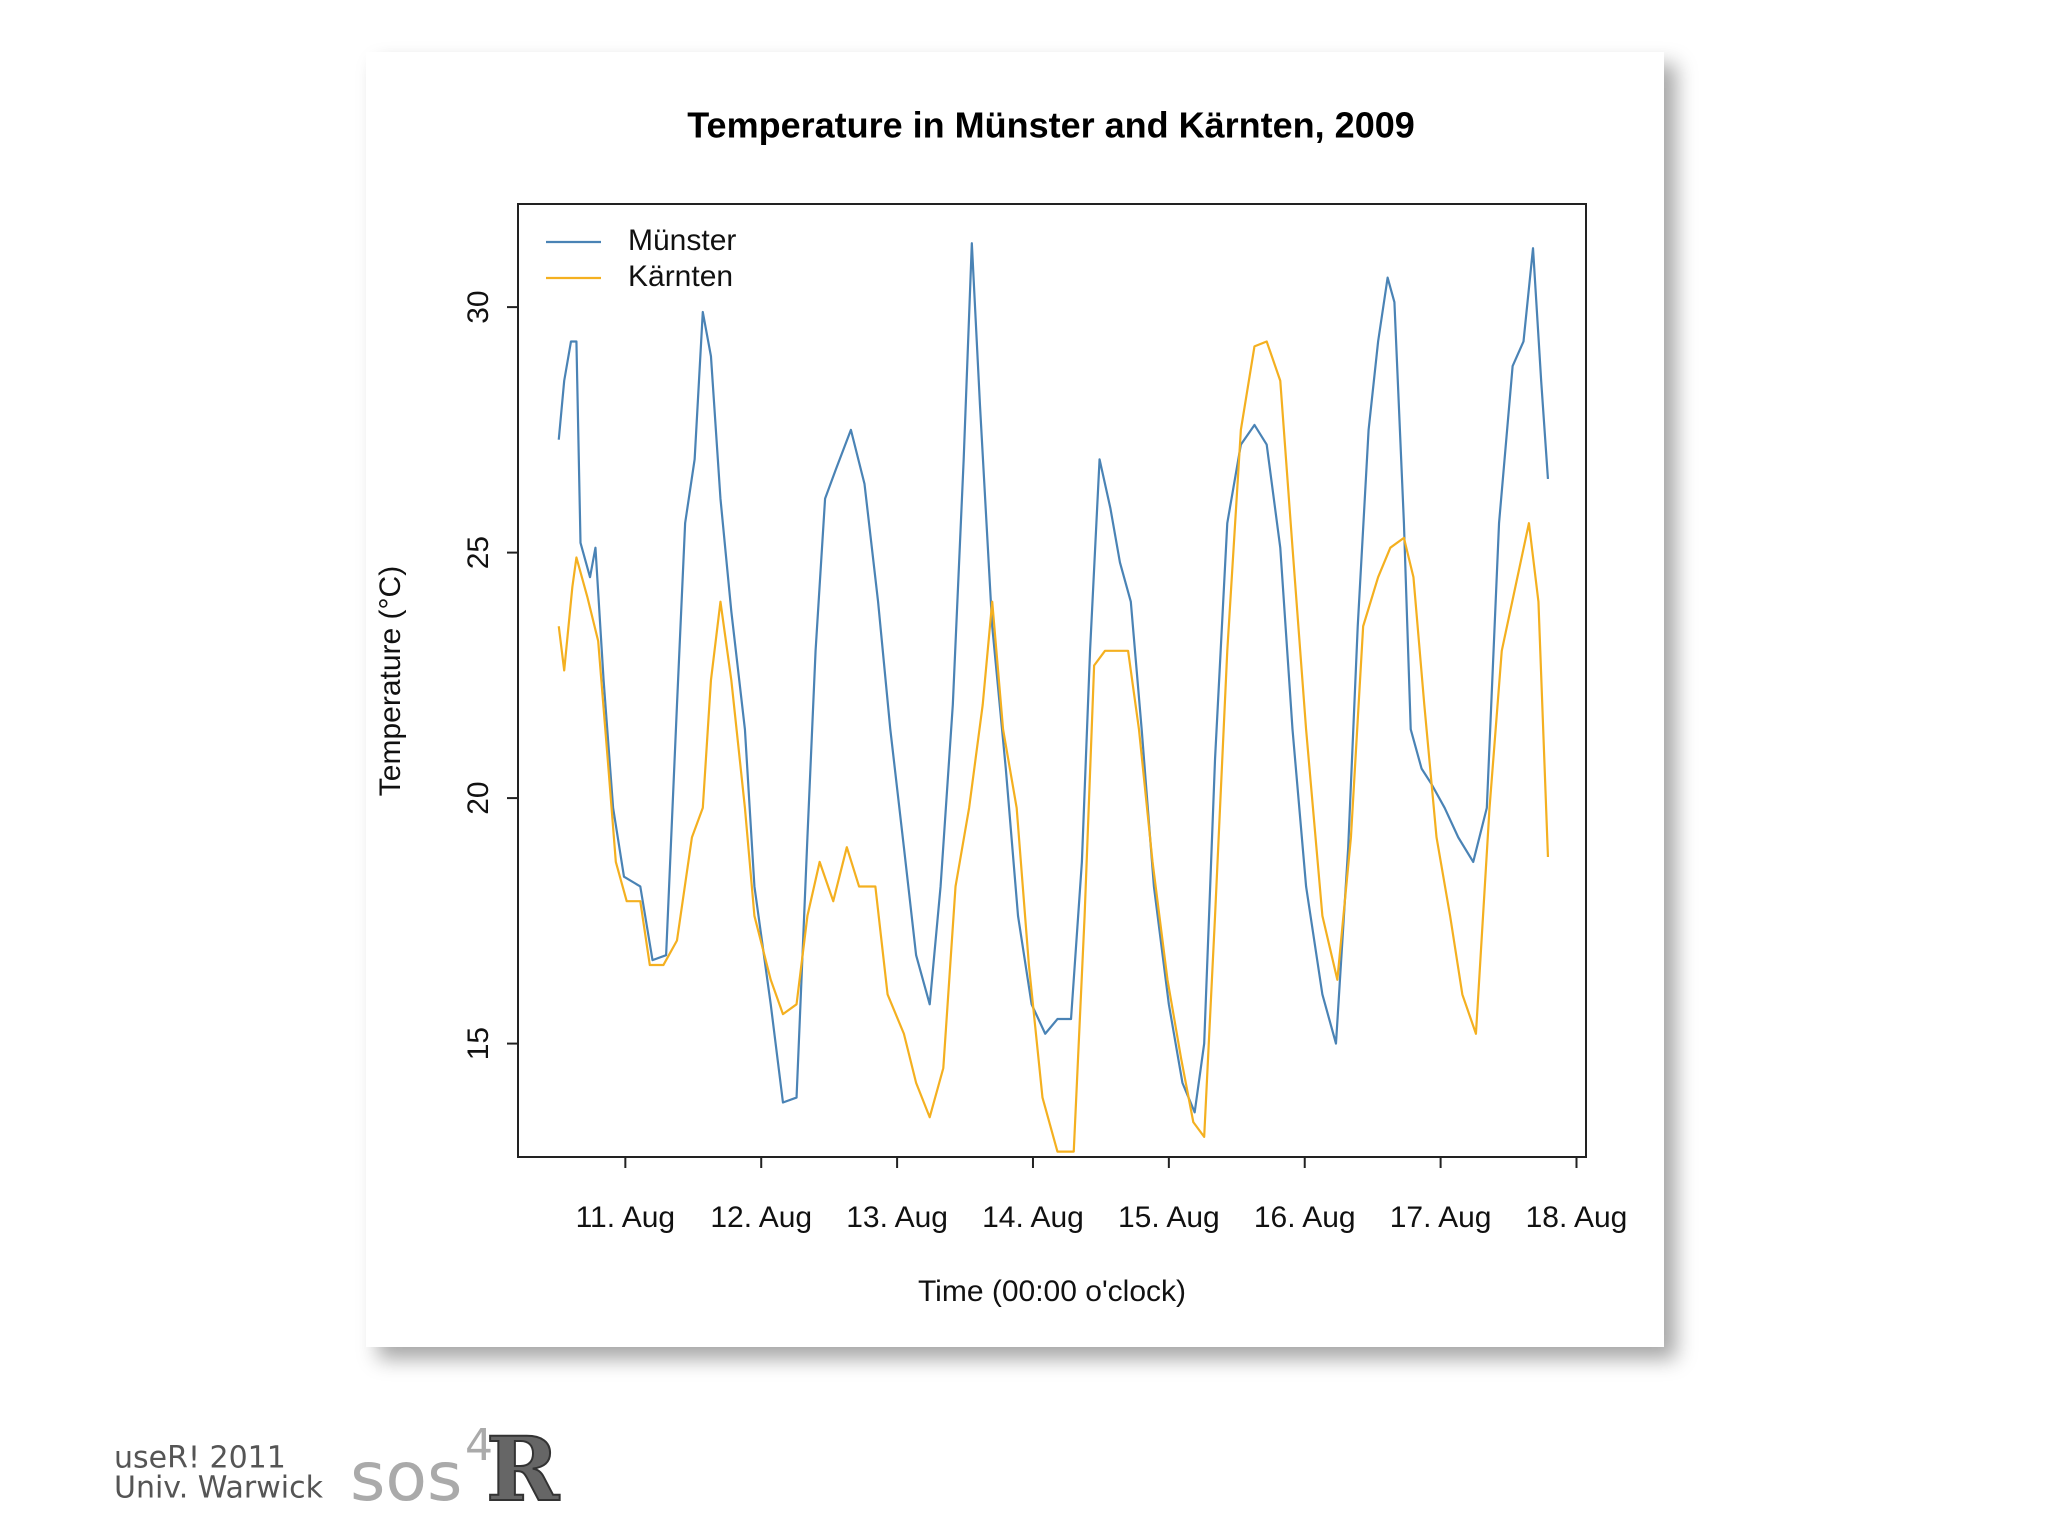 Image resolution: width=2048 pixels, height=1536 pixels. I want to click on x-axis-label: Time (00:00 o'clock), so click(1052, 1291).